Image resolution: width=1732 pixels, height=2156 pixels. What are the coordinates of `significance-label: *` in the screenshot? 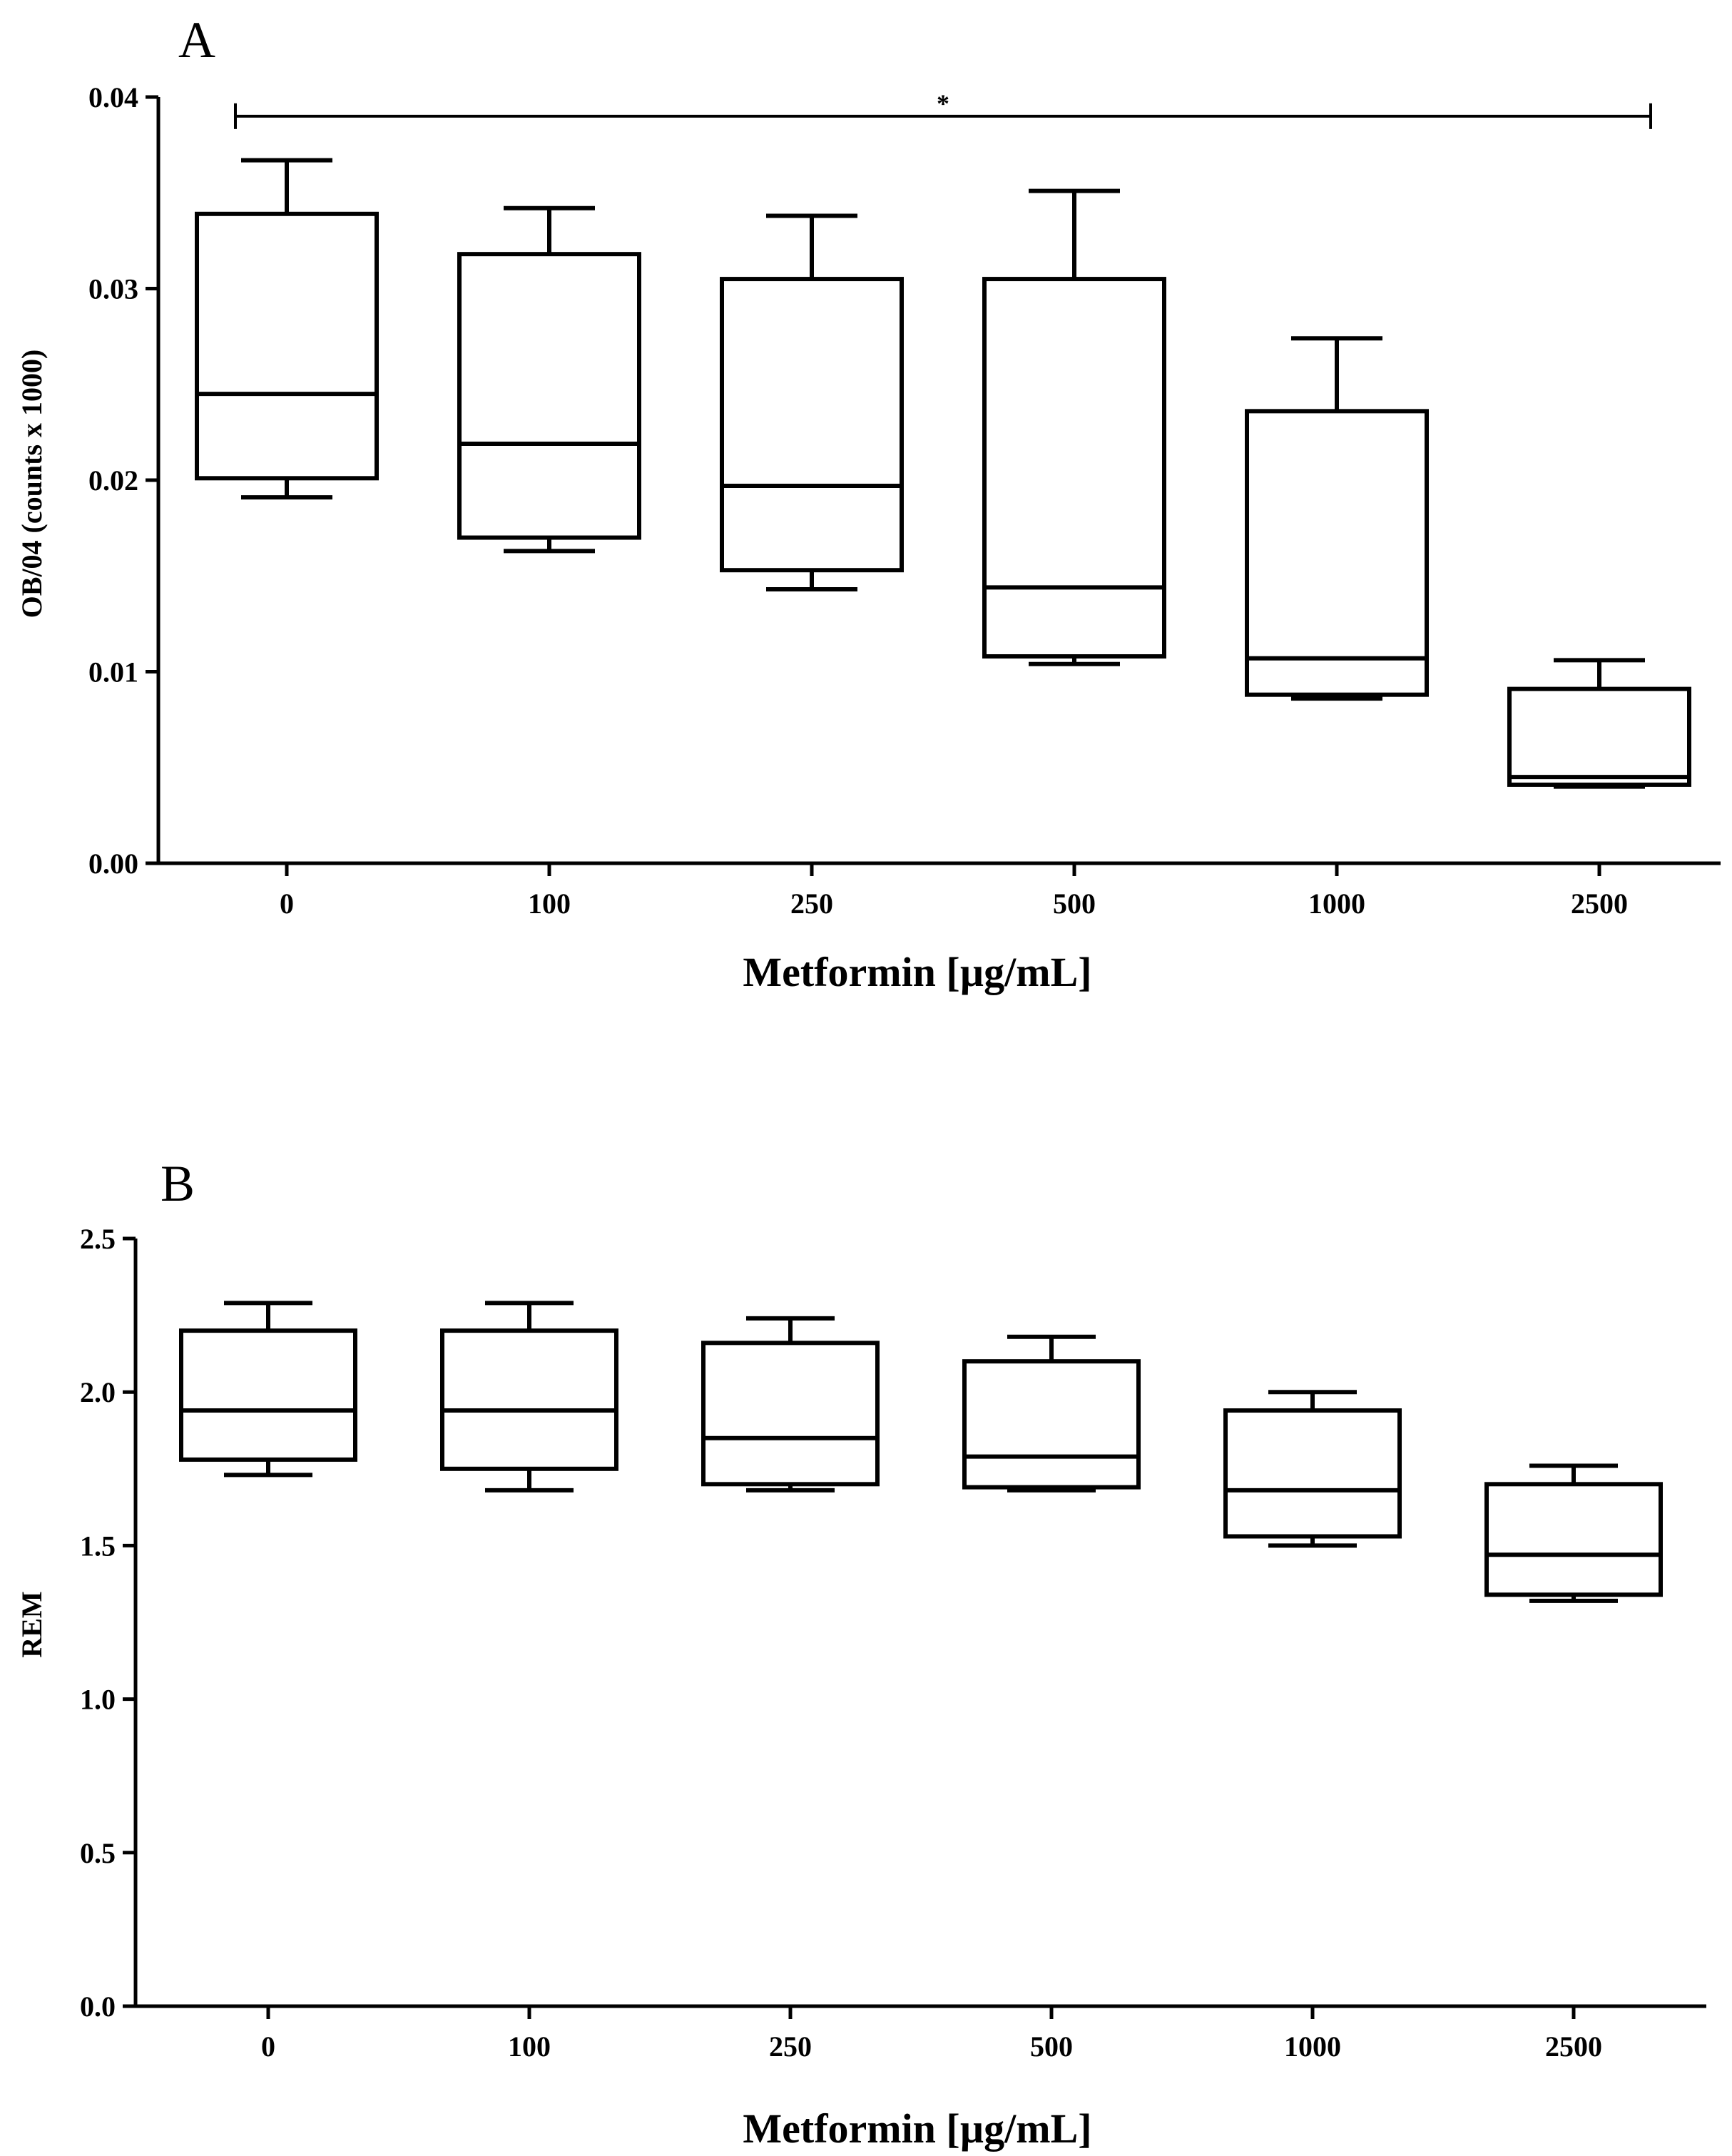 It's located at (943, 103).